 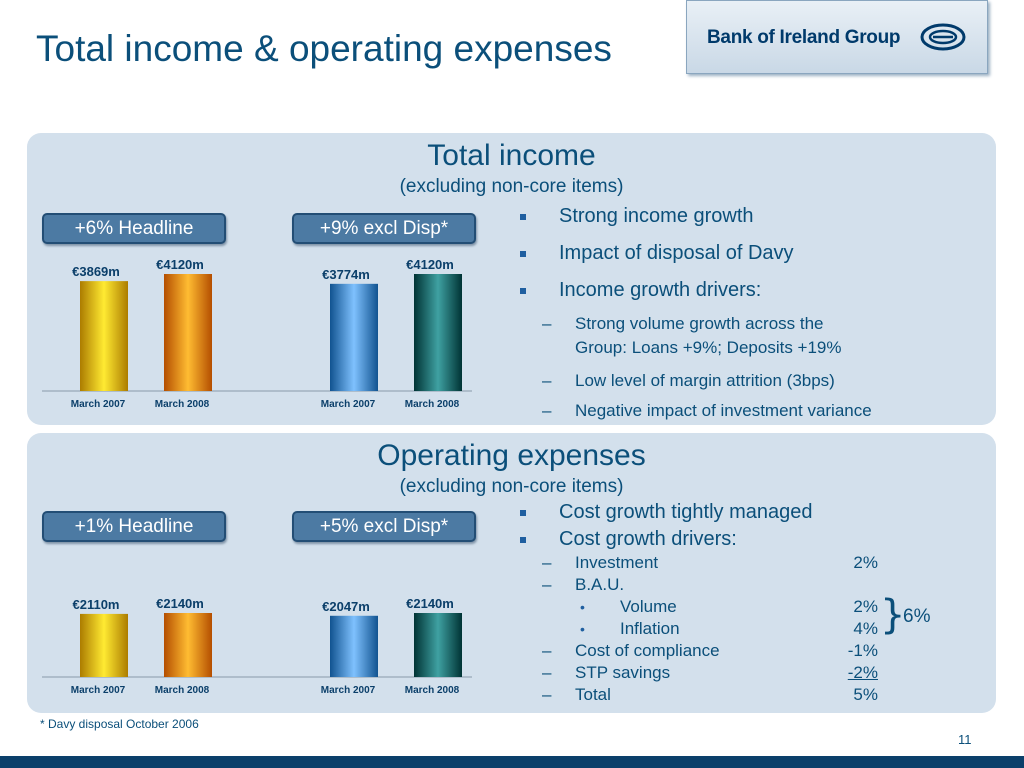 I want to click on page-number: 11, so click(x=965, y=739).